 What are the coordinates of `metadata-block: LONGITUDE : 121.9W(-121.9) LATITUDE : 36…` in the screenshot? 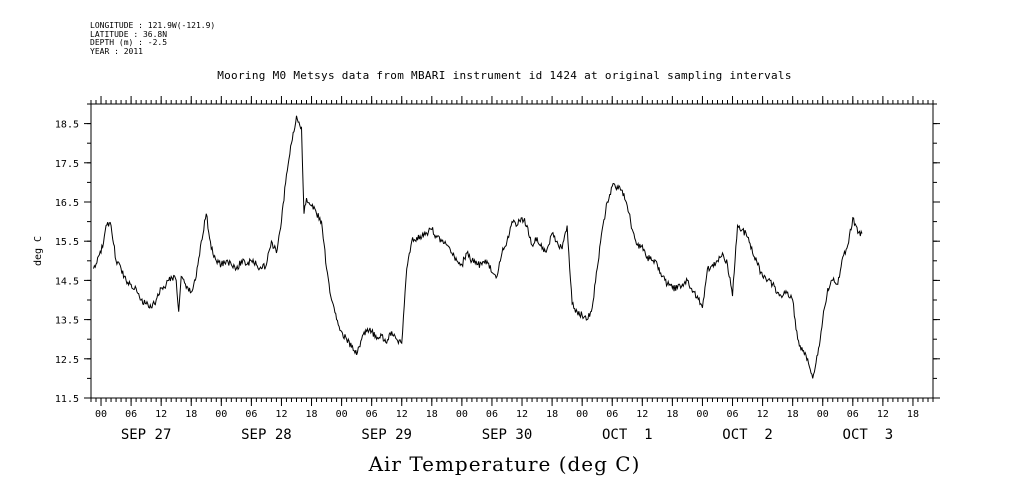 It's located at (153, 38).